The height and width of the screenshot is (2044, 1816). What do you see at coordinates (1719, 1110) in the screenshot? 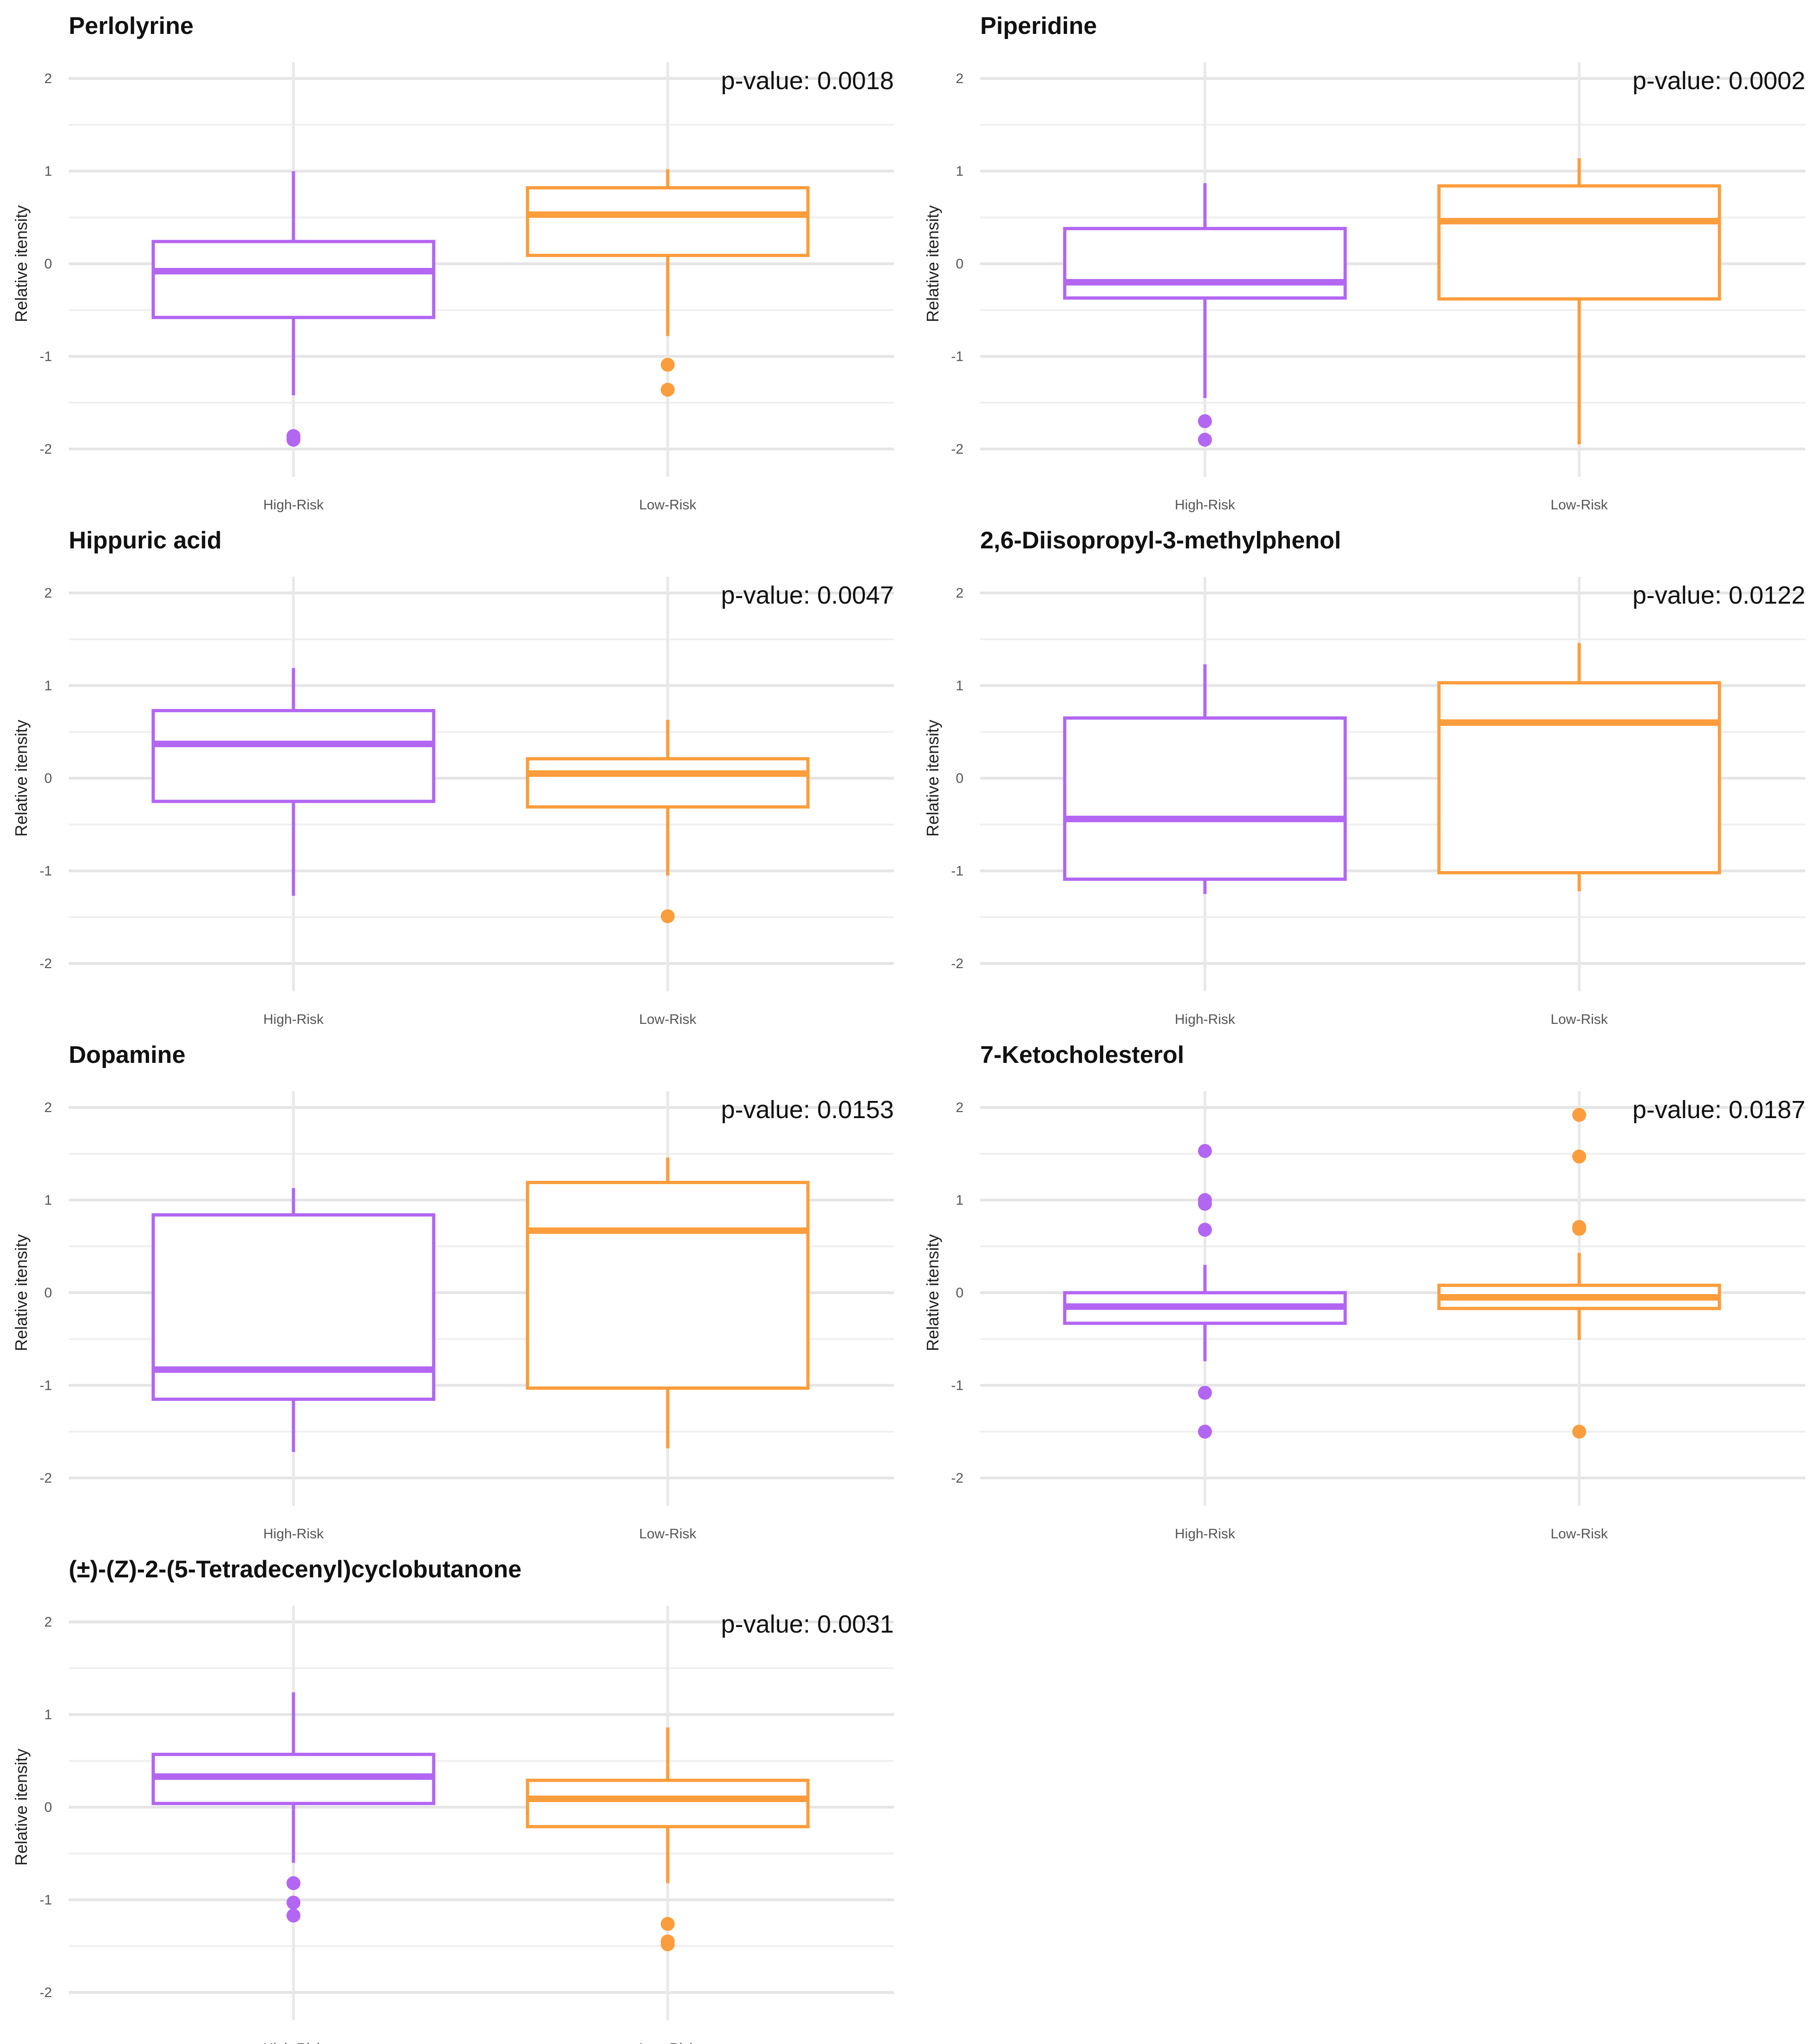
I see `p-value-annotation: p-value: 0.0187` at bounding box center [1719, 1110].